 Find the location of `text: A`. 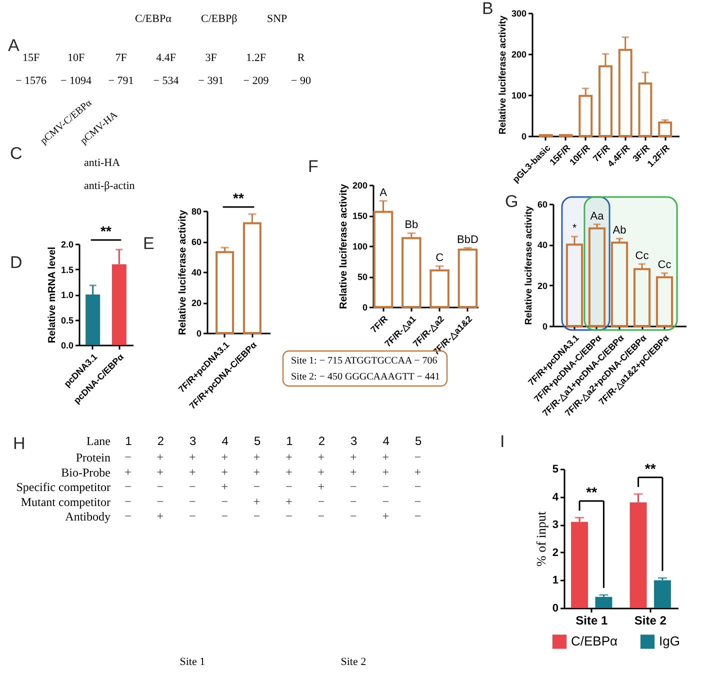

text: A is located at coordinates (14, 45).